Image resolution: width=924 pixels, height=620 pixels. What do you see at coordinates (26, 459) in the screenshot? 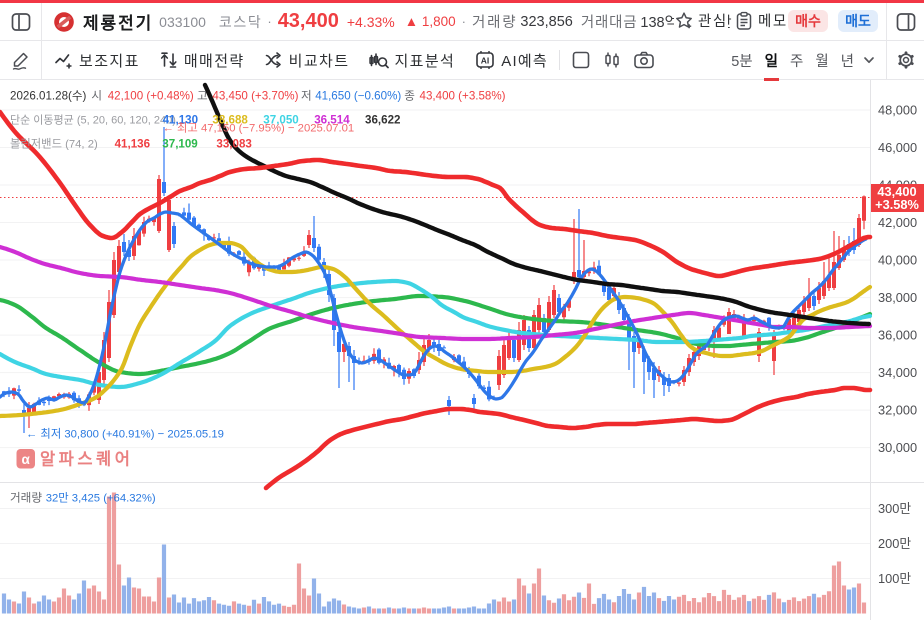
I see `svg-text: α` at bounding box center [26, 459].